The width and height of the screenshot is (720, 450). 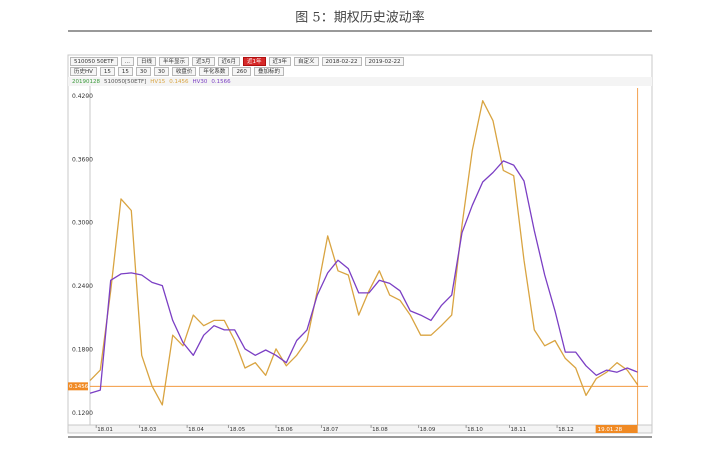 What do you see at coordinates (428, 430) in the screenshot?
I see `x-tick-label: 18.09` at bounding box center [428, 430].